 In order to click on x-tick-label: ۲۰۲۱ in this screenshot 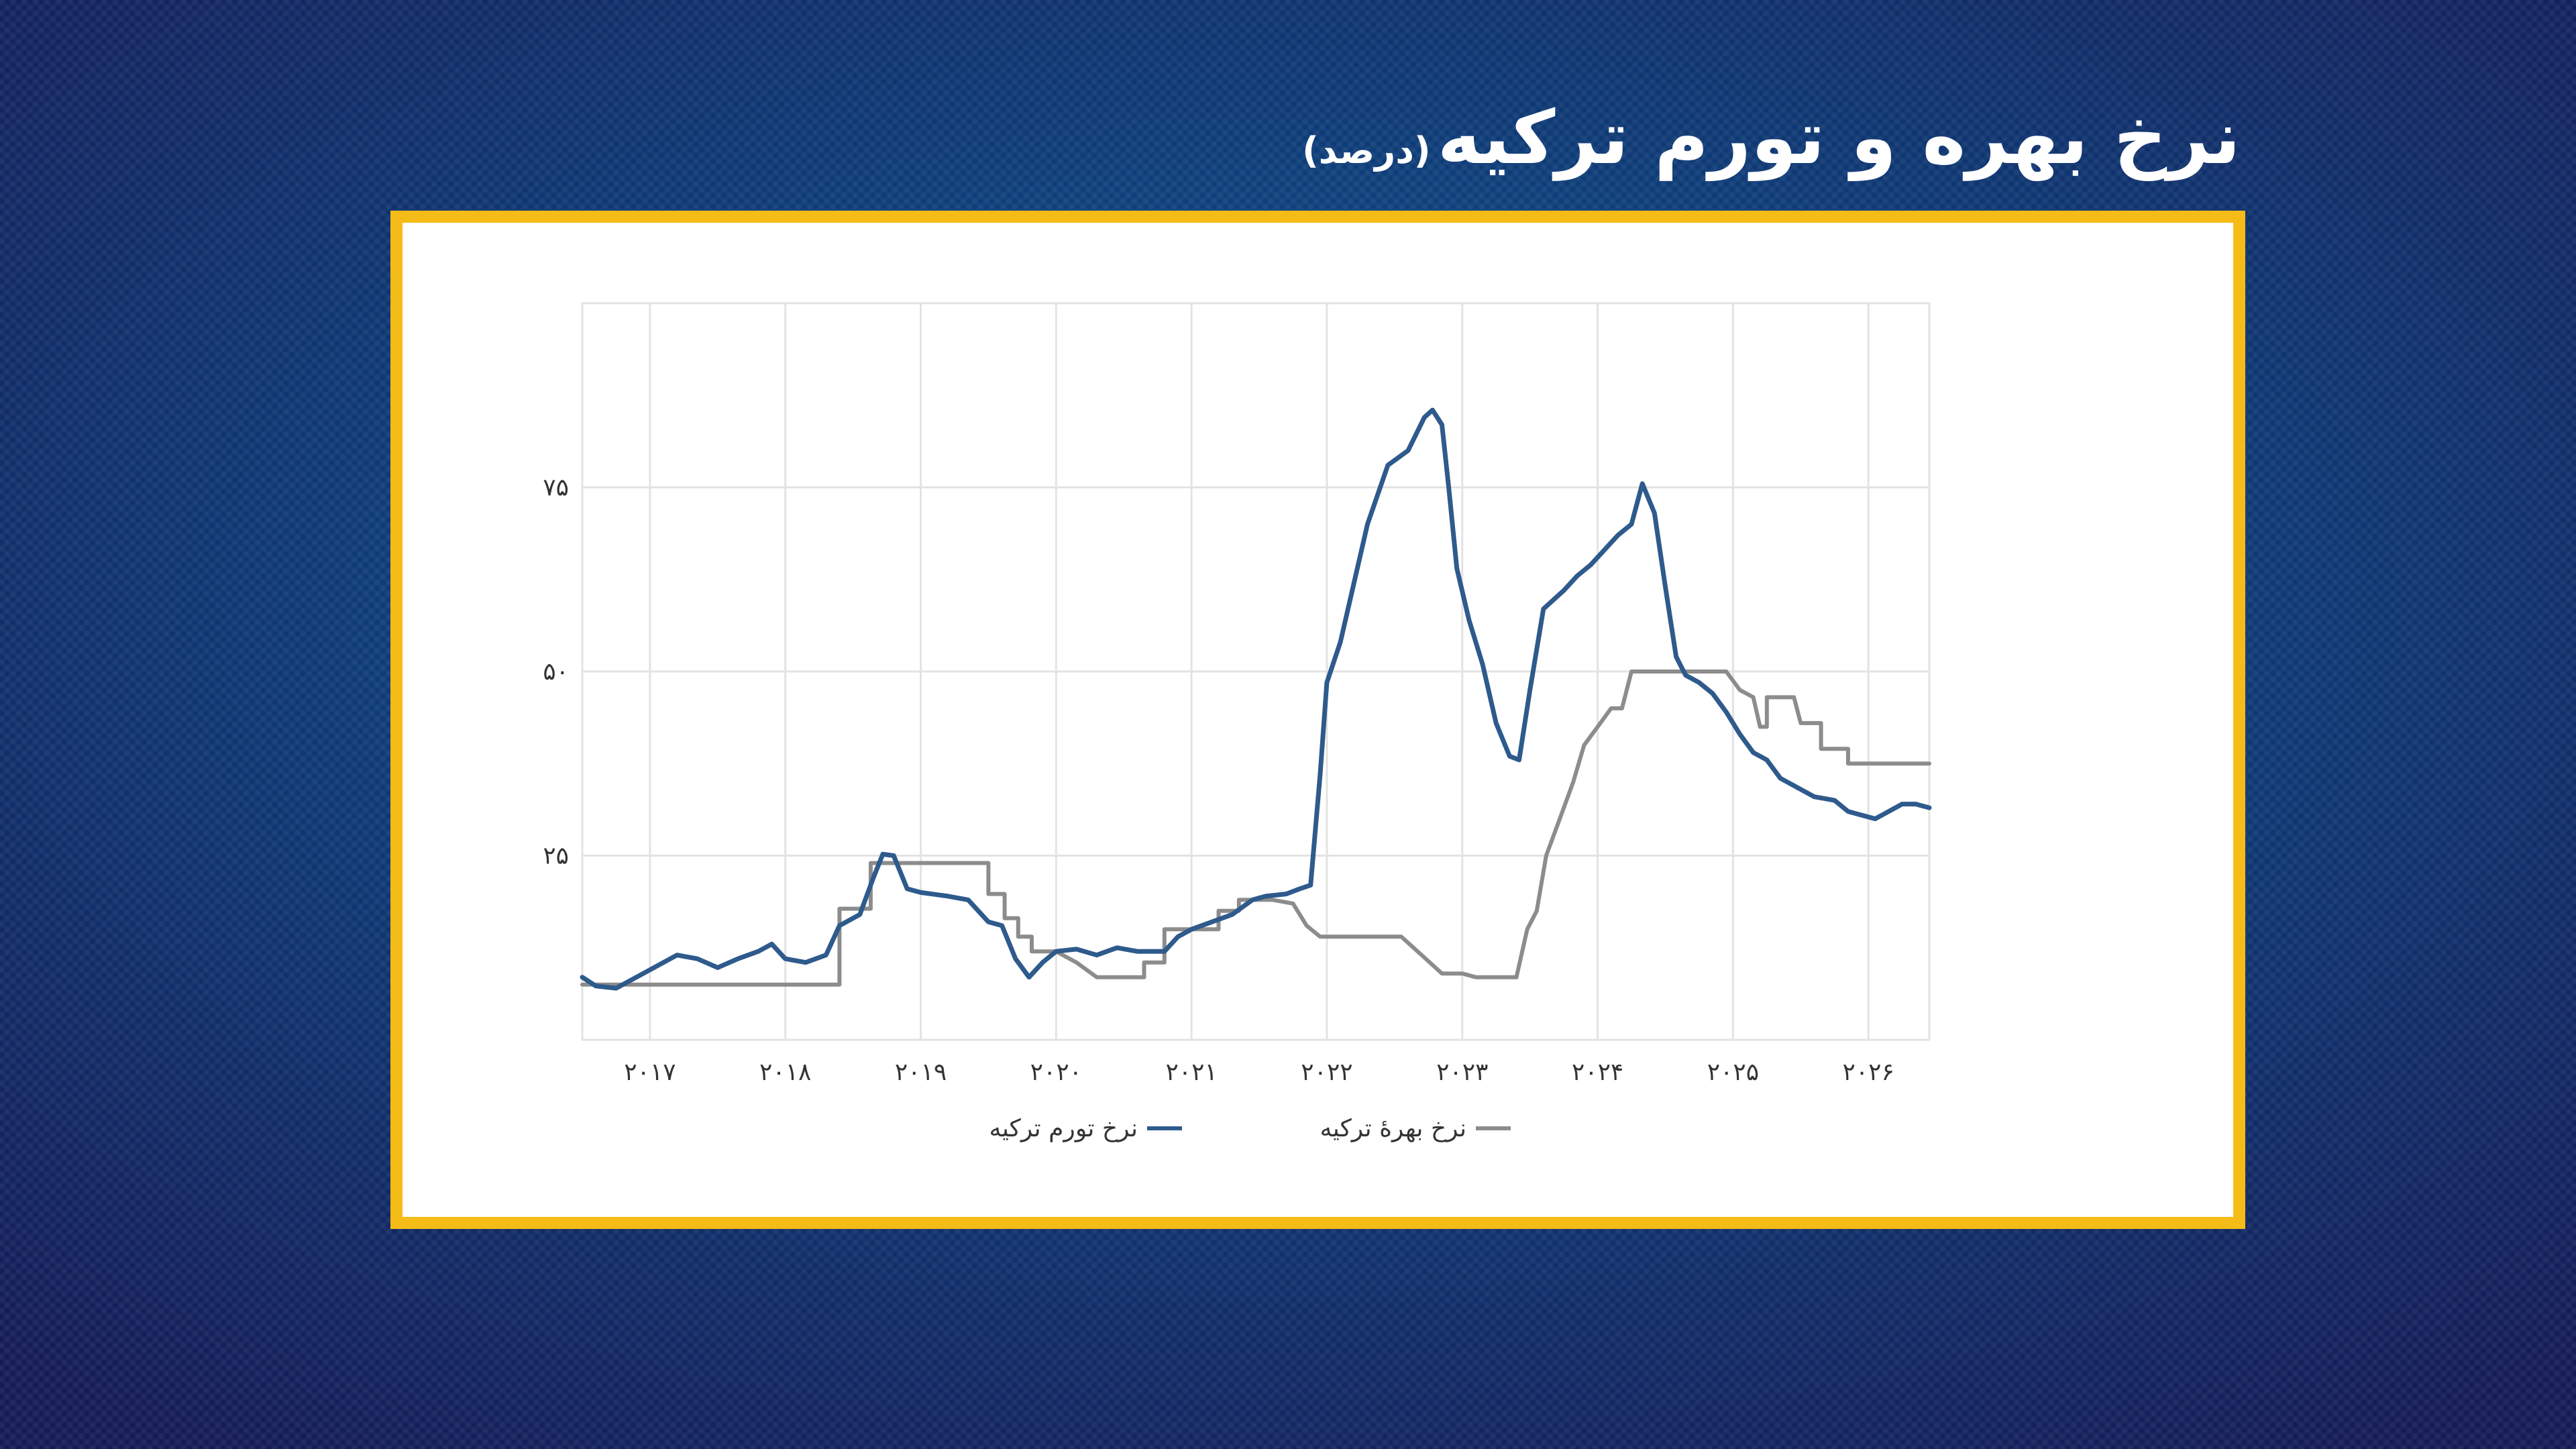, I will do `click(1191, 1072)`.